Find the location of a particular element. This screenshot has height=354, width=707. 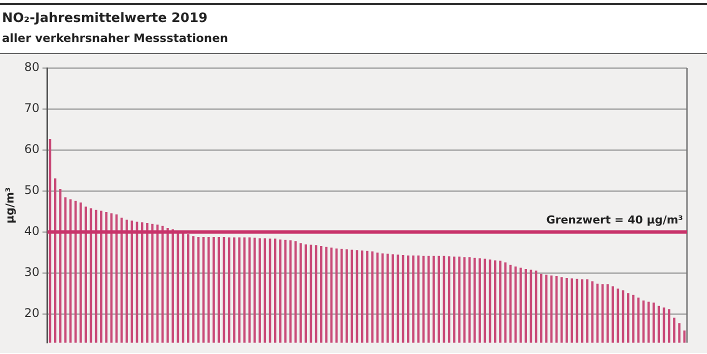

chart-subtitle: aller verkehrsnaher Messstationen is located at coordinates (116, 38).